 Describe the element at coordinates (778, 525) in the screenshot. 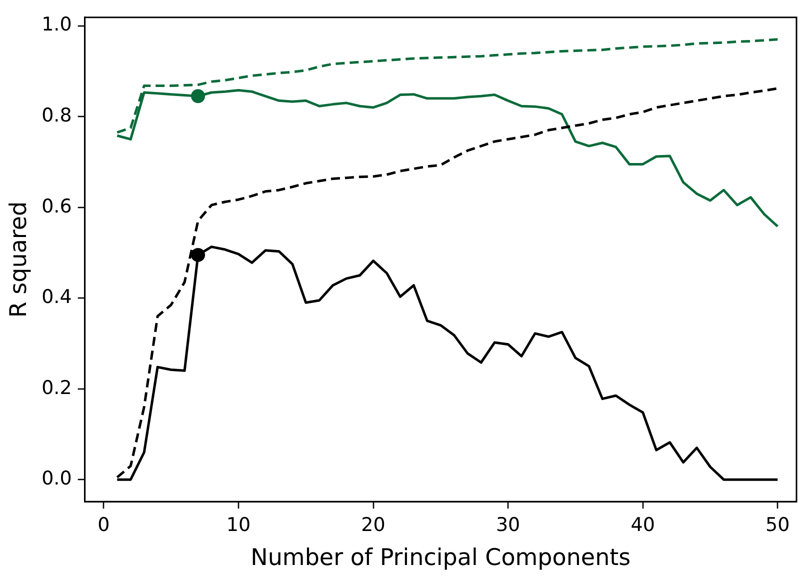

I see `x-tick-label: 50` at that location.